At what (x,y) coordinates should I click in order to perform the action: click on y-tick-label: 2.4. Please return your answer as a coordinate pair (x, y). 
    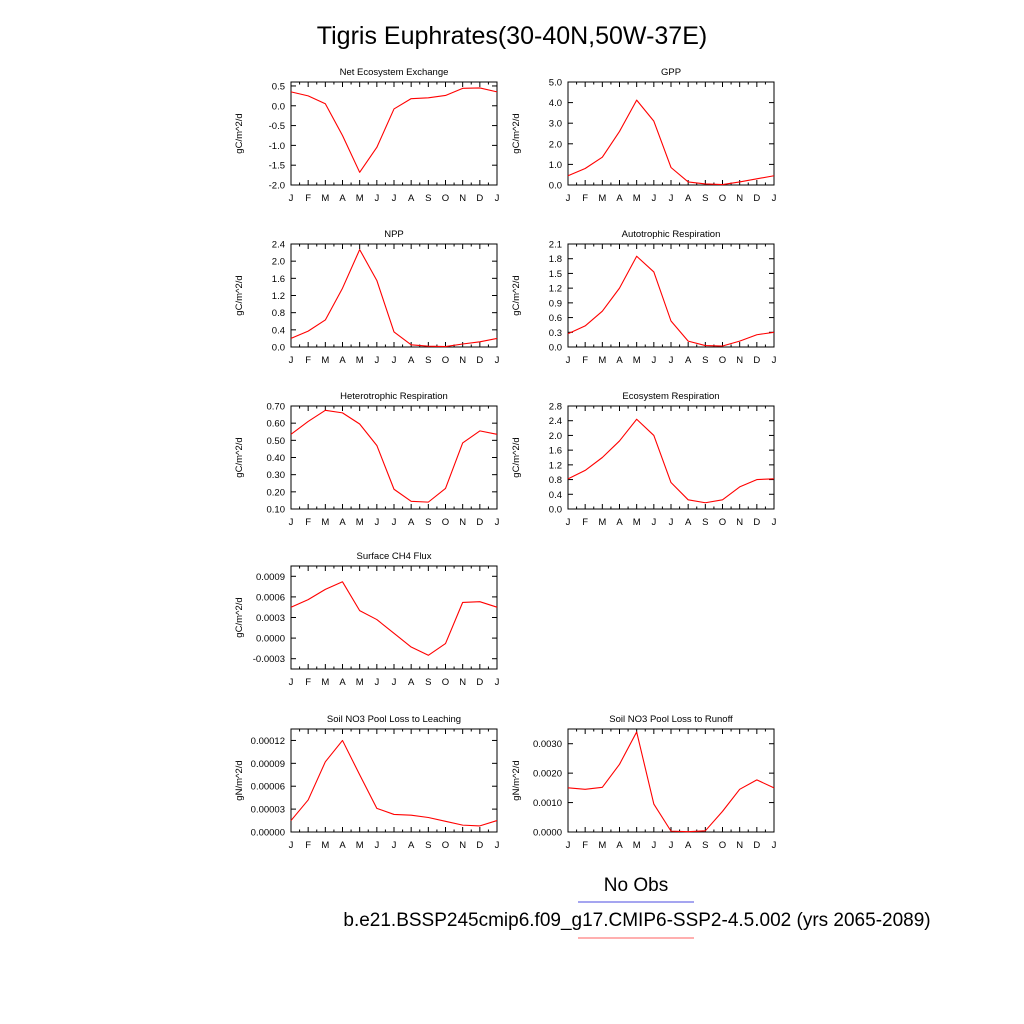
    Looking at the image, I should click on (278, 245).